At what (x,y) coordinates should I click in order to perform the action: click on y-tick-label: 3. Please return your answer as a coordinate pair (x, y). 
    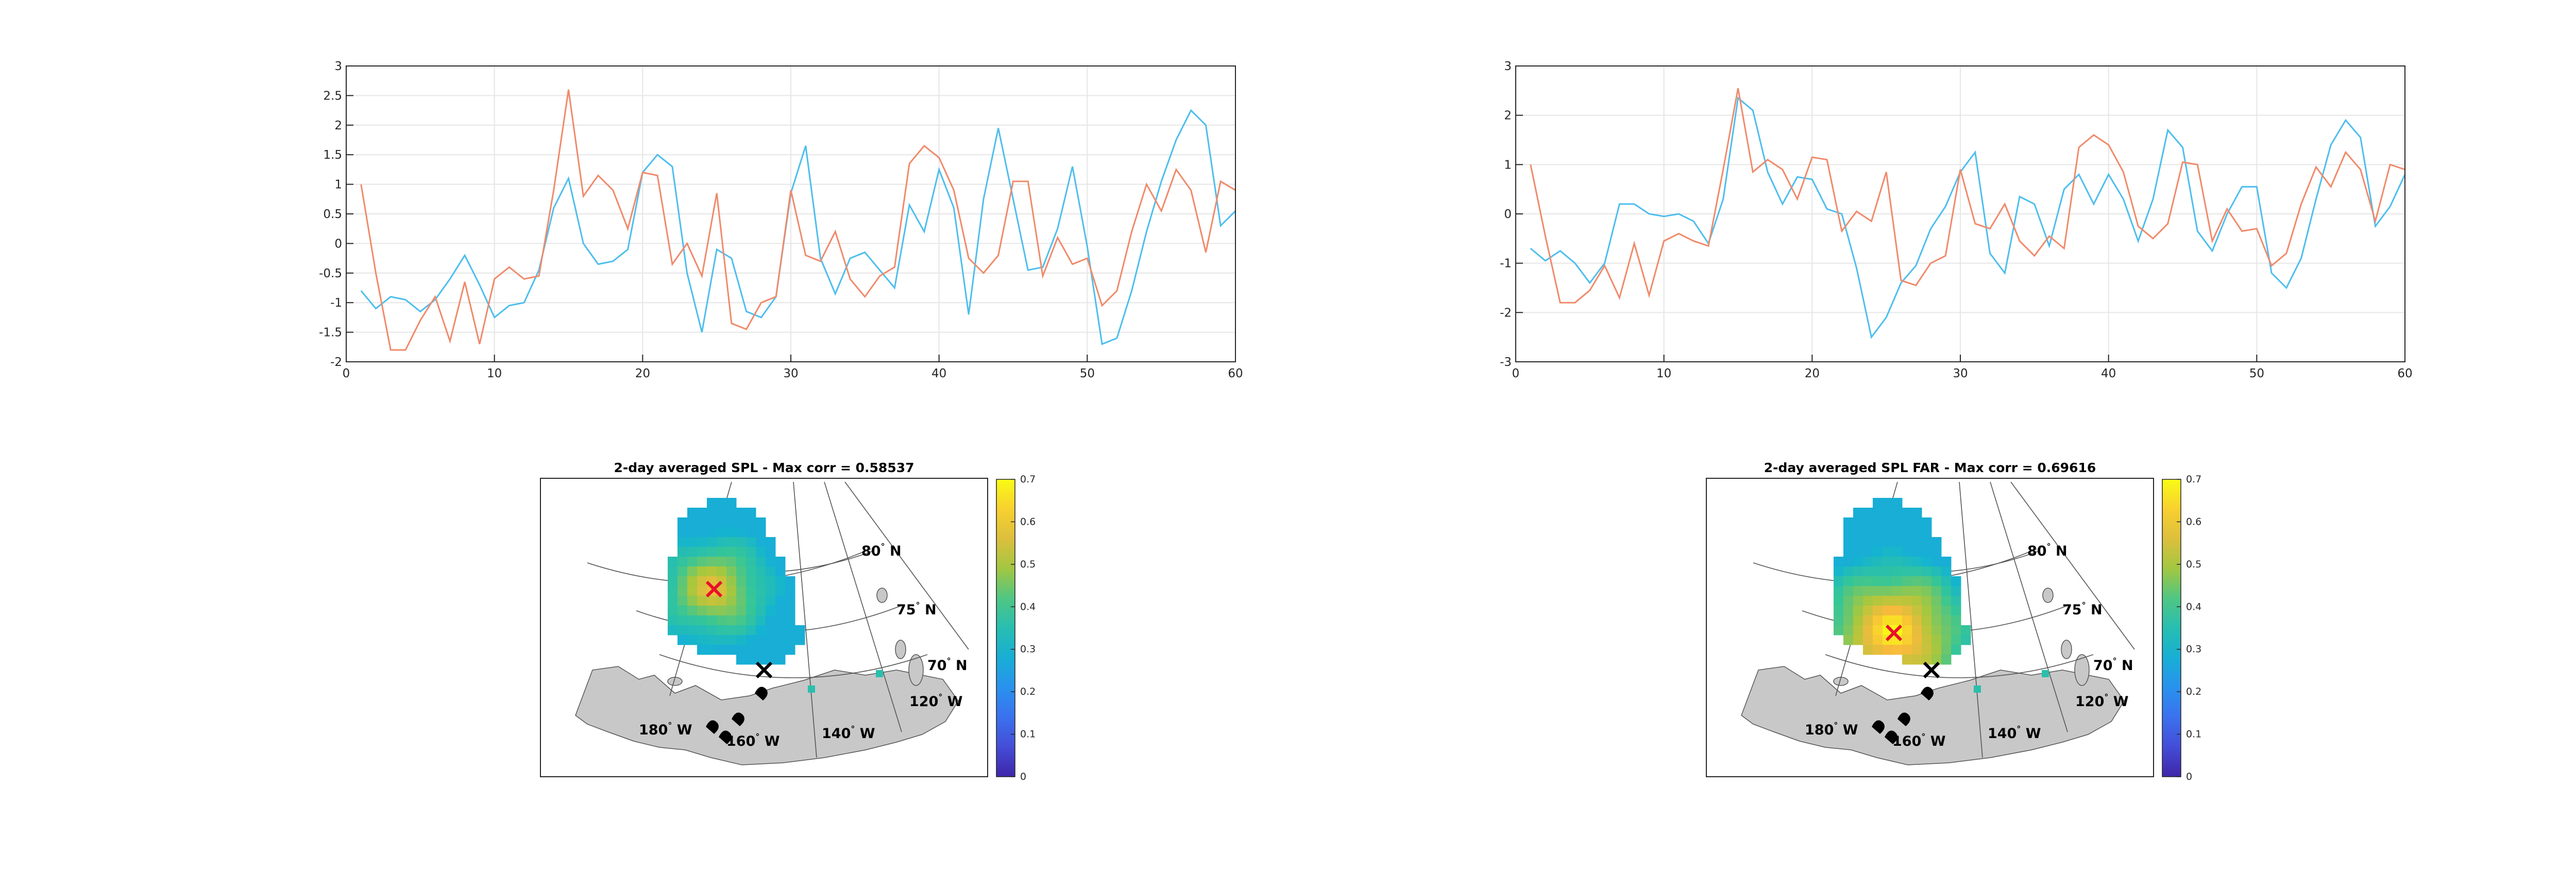
    Looking at the image, I should click on (338, 66).